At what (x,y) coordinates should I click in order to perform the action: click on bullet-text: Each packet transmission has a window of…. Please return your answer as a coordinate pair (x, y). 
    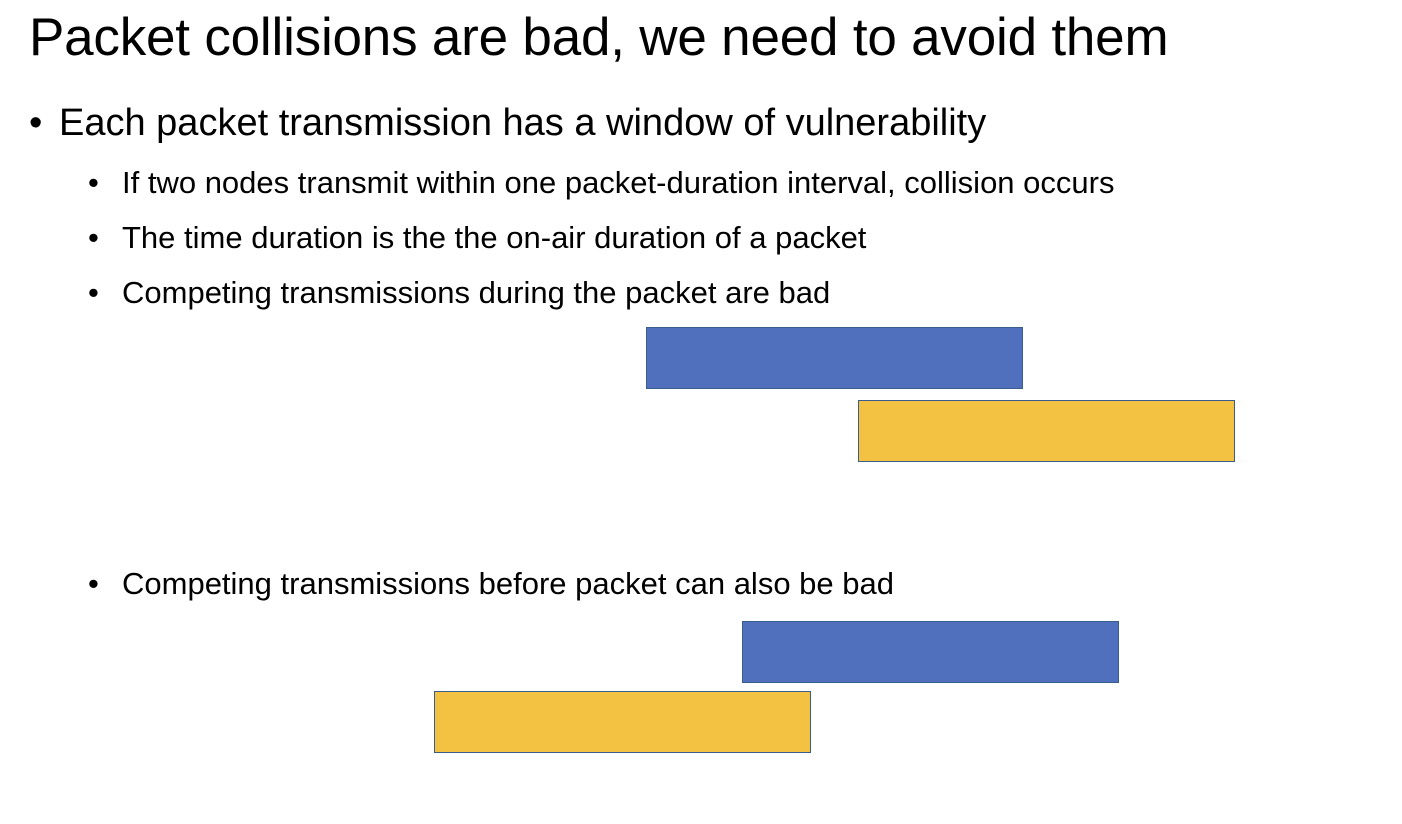
    Looking at the image, I should click on (523, 123).